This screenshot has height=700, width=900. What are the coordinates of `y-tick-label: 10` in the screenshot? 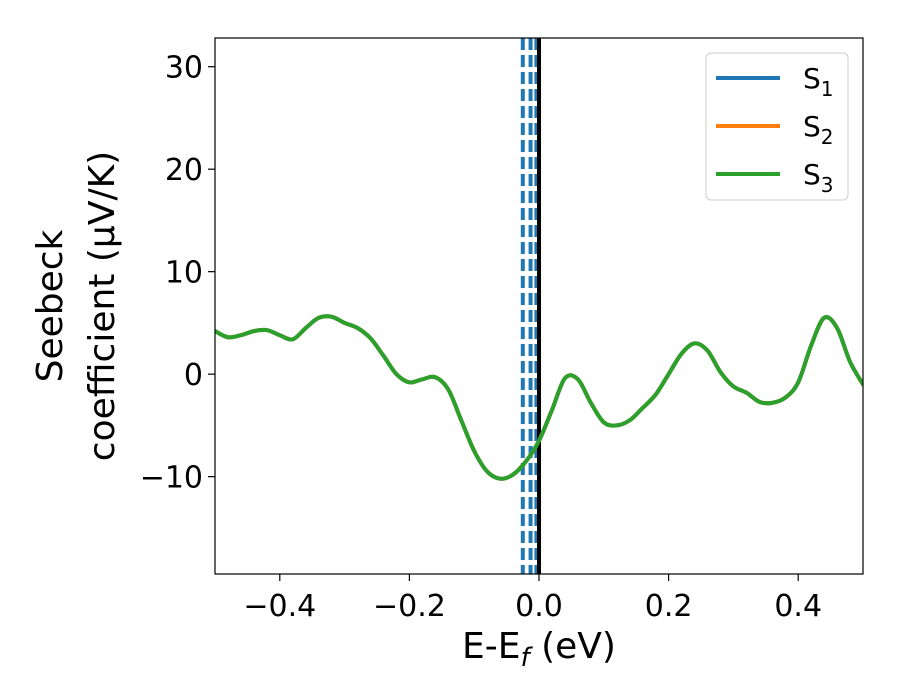 It's located at (184, 273).